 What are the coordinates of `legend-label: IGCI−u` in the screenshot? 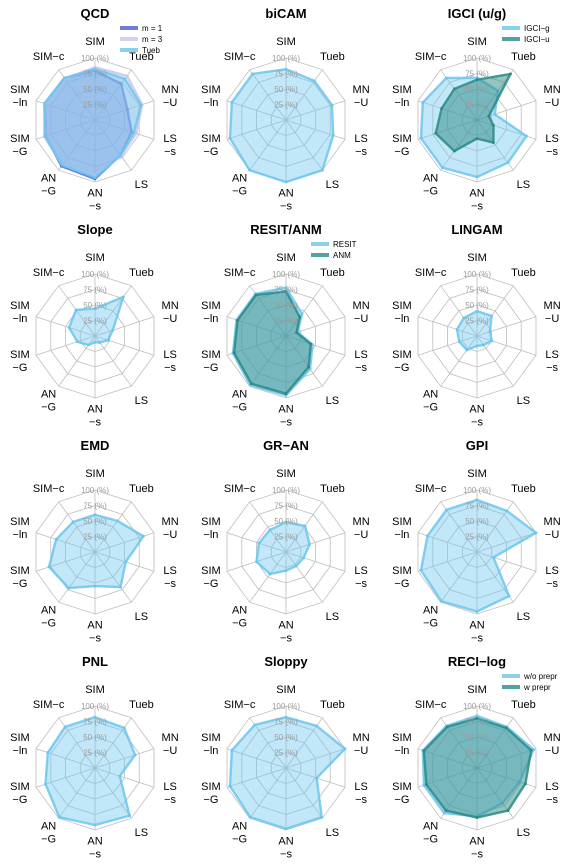 It's located at (537, 39).